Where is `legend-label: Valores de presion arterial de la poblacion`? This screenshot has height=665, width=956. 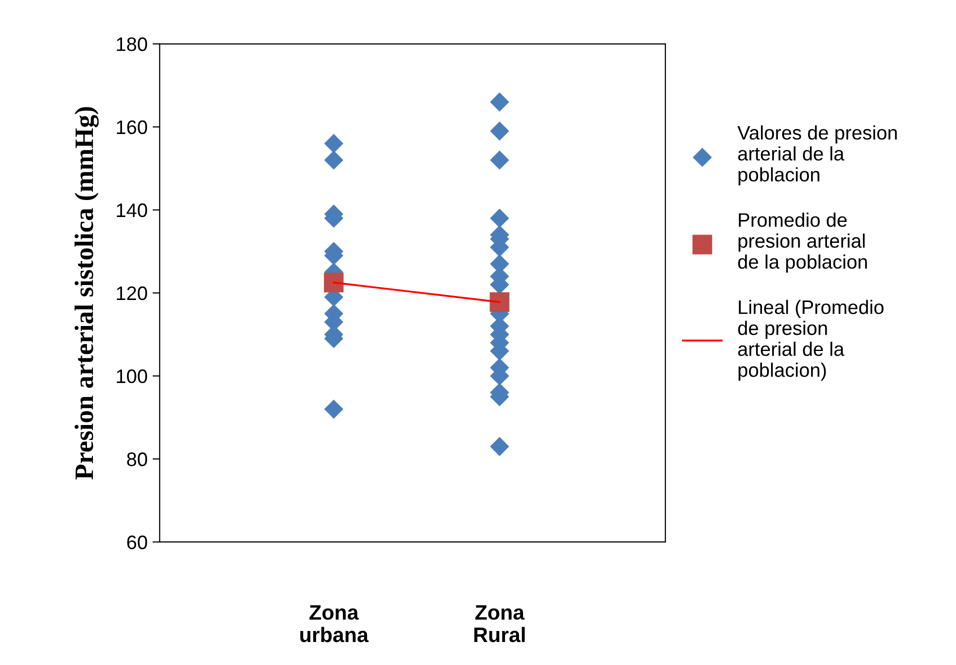 legend-label: Valores de presion arterial de la poblacion is located at coordinates (817, 155).